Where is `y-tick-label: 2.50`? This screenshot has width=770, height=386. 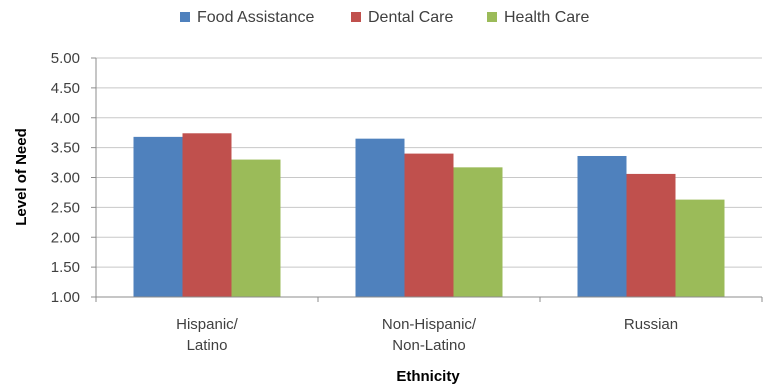
y-tick-label: 2.50 is located at coordinates (65, 207).